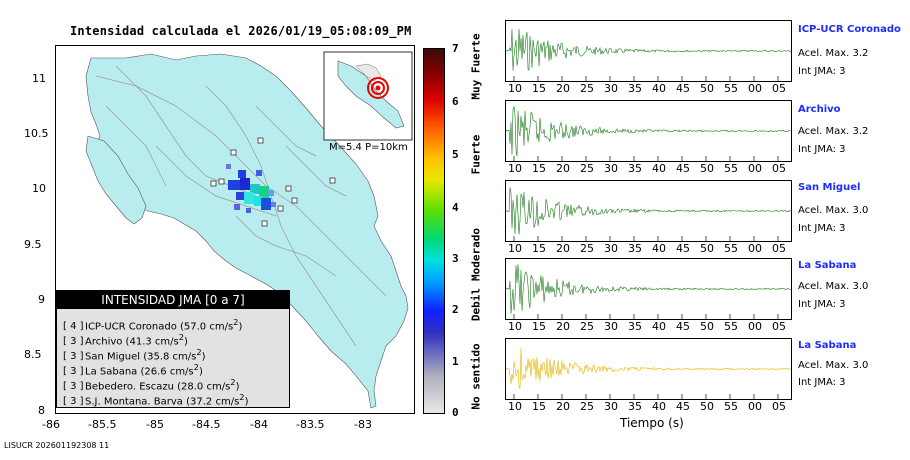 The width and height of the screenshot is (910, 460). I want to click on y-tick-11: 11, so click(39, 78).